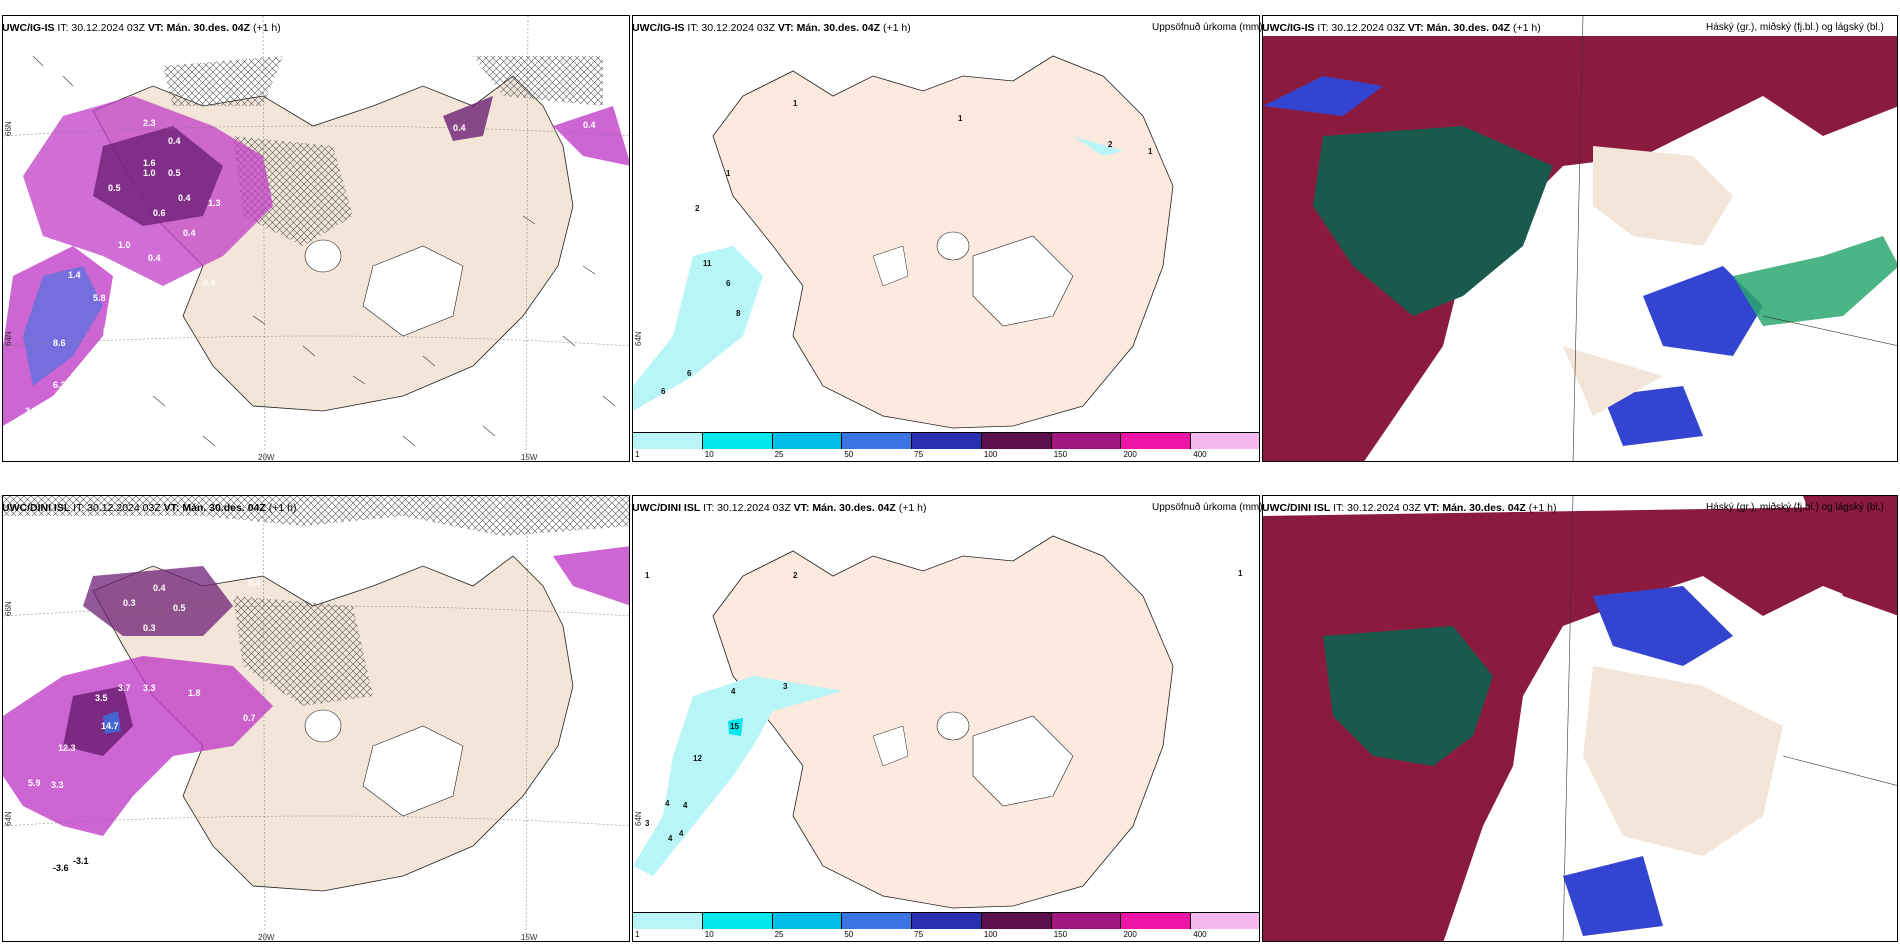 The width and height of the screenshot is (1900, 950). What do you see at coordinates (591, 576) in the screenshot?
I see `precip-area` at bounding box center [591, 576].